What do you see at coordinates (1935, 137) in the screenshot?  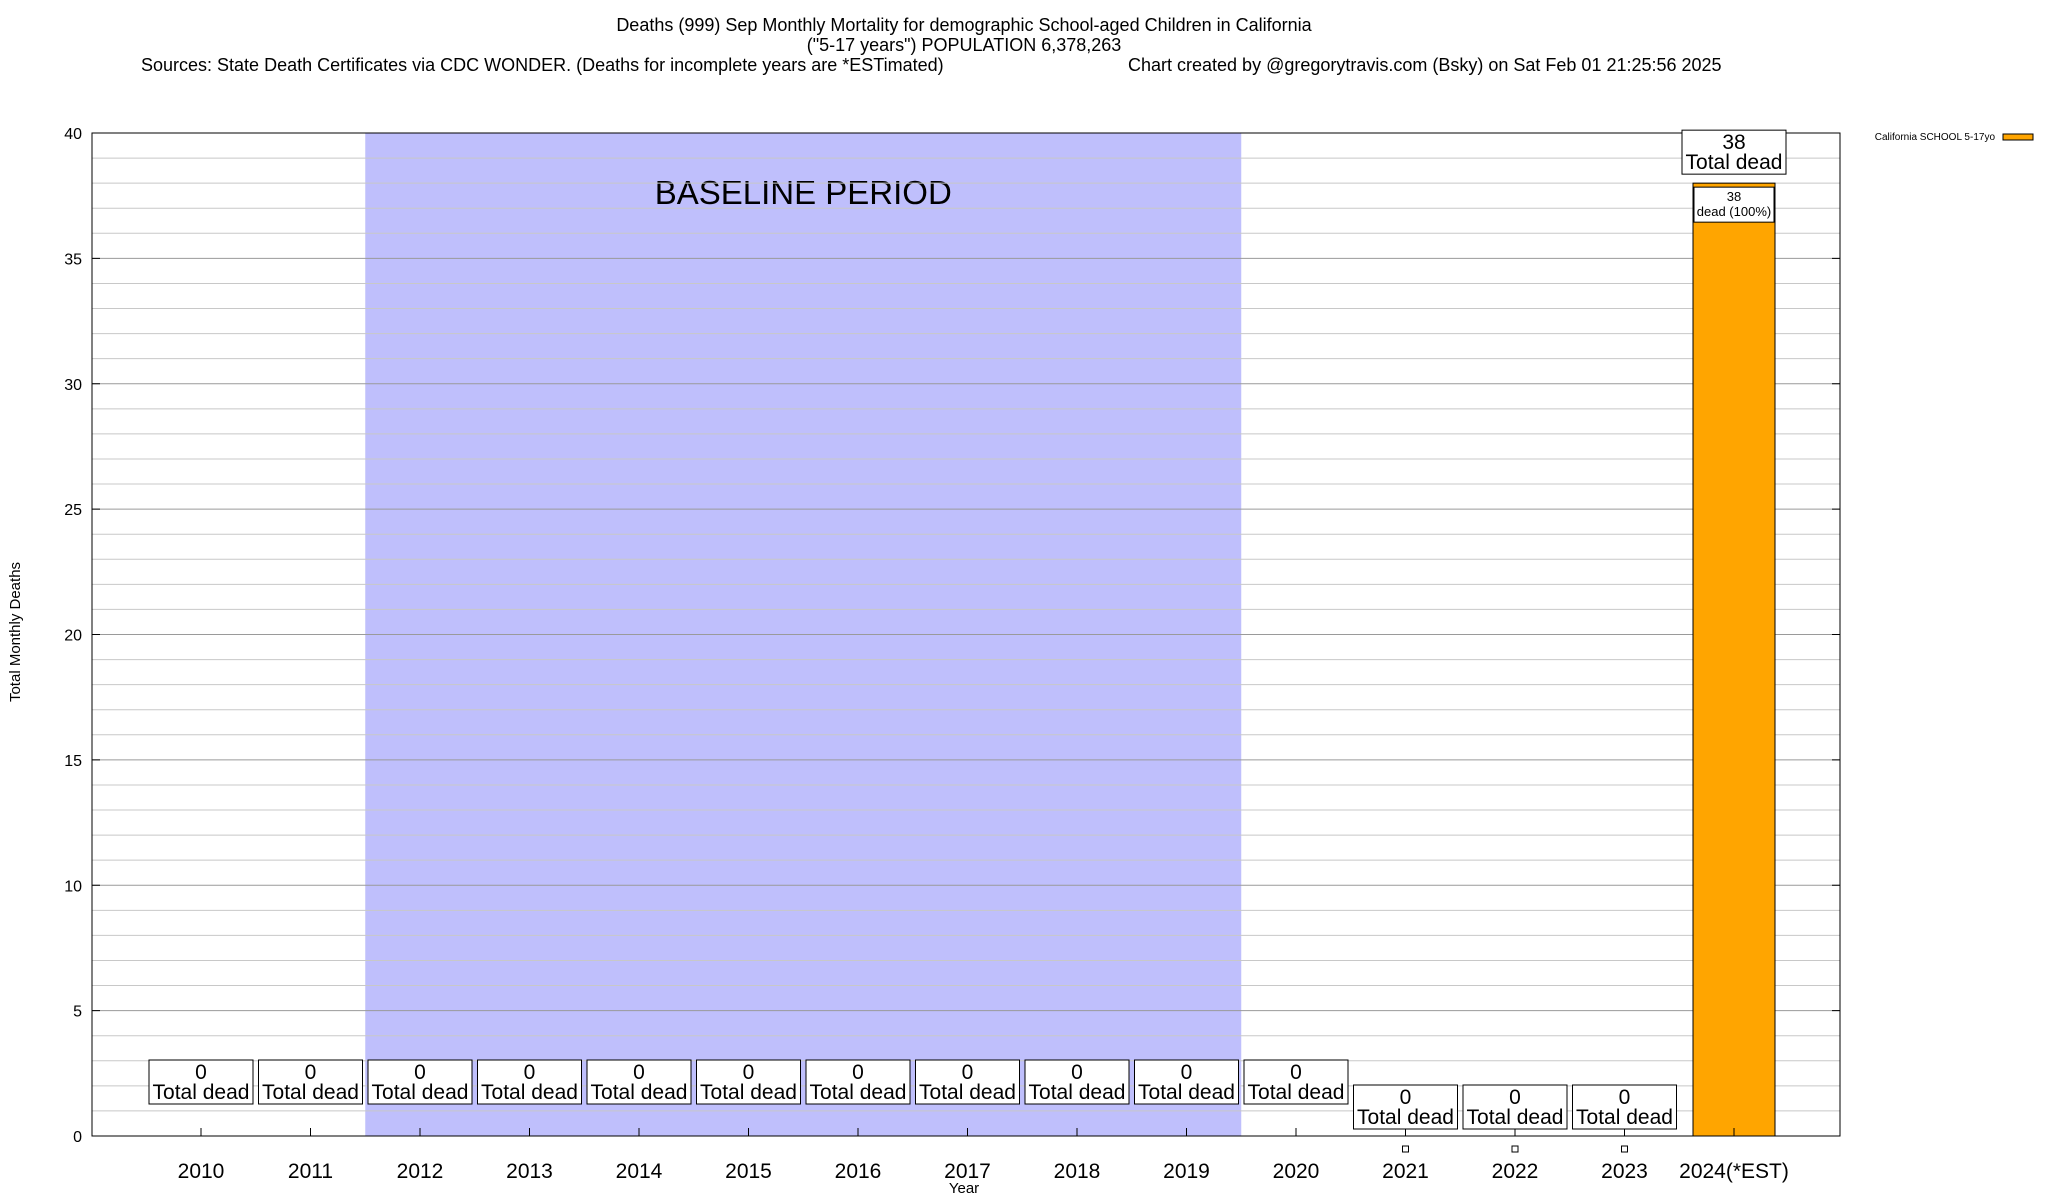 I see `legend-label: California SCHOOL 5-17yo` at bounding box center [1935, 137].